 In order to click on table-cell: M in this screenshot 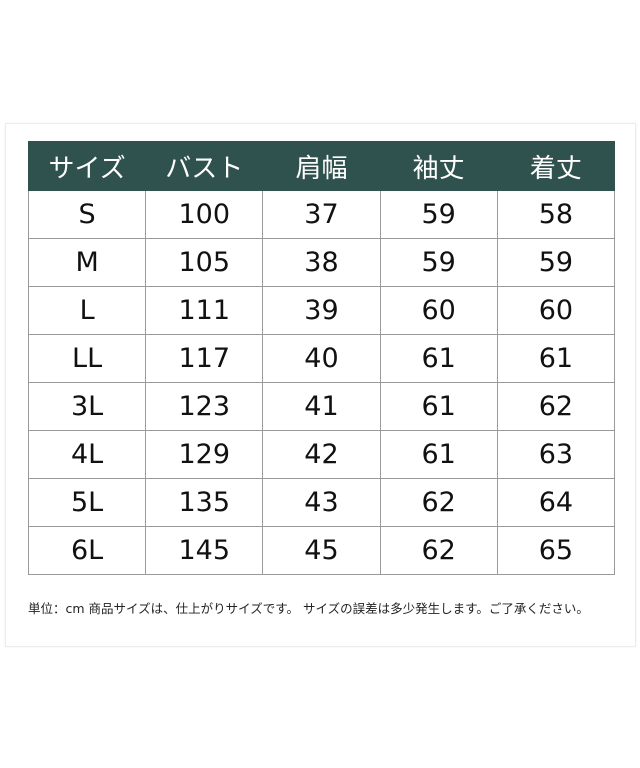, I will do `click(87, 262)`.